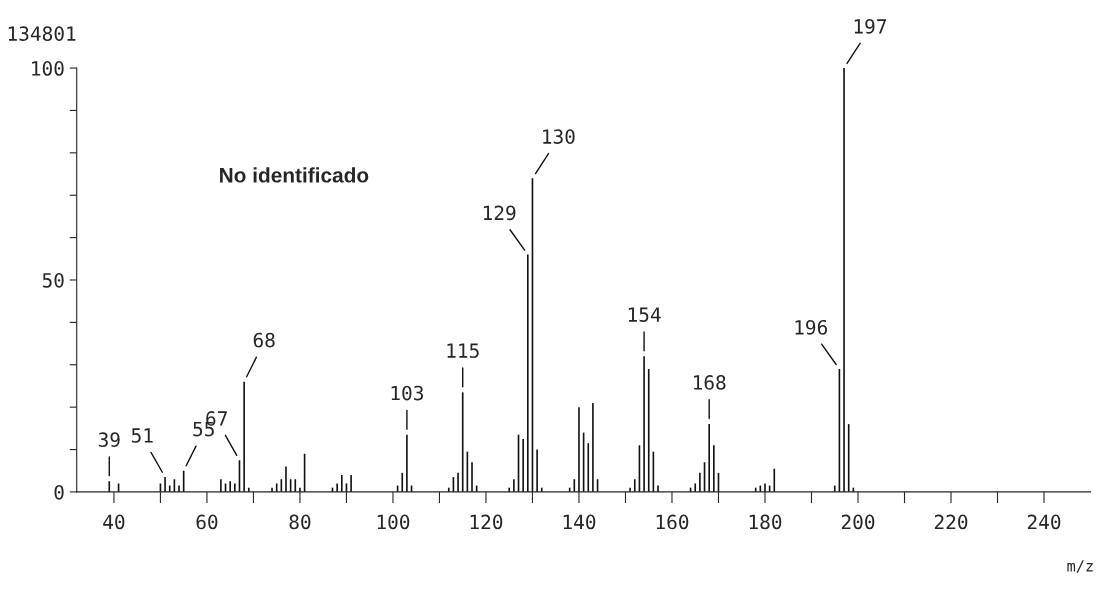 Image resolution: width=1096 pixels, height=597 pixels. I want to click on annotation: 39, so click(109, 440).